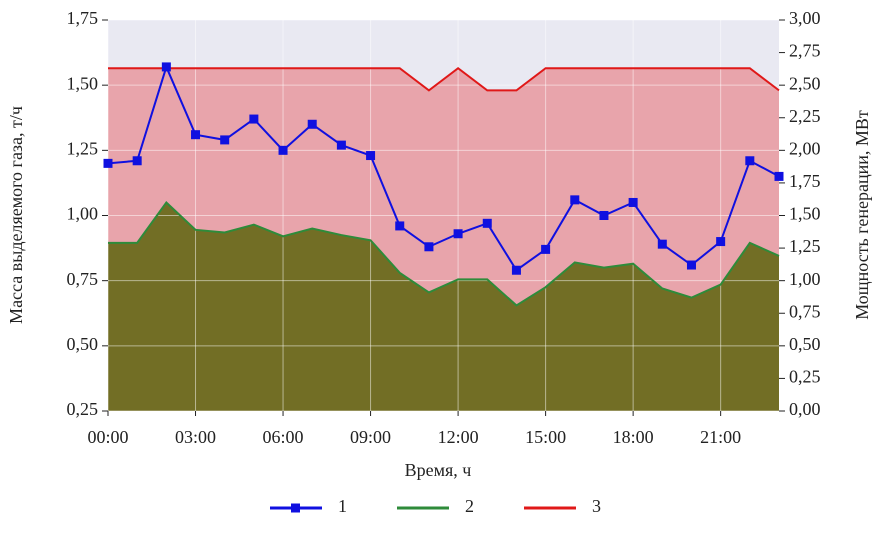 The height and width of the screenshot is (545, 876). What do you see at coordinates (295, 508) in the screenshot?
I see `legend-marker` at bounding box center [295, 508].